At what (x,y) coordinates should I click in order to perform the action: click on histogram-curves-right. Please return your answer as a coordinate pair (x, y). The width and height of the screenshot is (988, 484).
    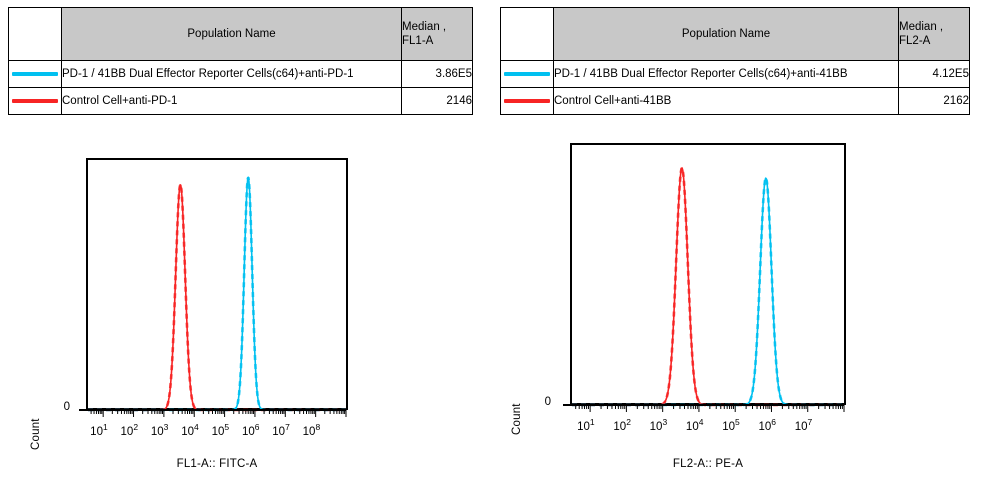
    Looking at the image, I should click on (704, 288).